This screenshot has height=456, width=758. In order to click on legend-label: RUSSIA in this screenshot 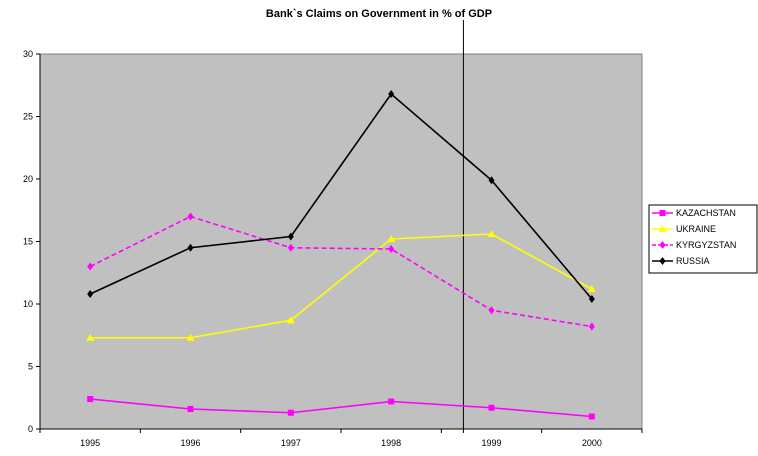, I will do `click(693, 261)`.